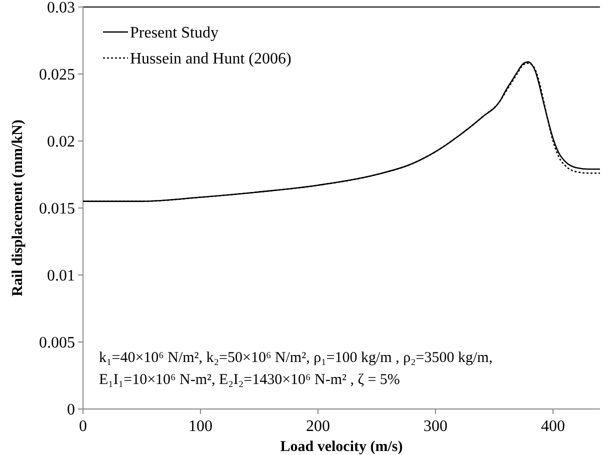 This screenshot has width=603, height=455. I want to click on y-tick-label: 0, so click(71, 410).